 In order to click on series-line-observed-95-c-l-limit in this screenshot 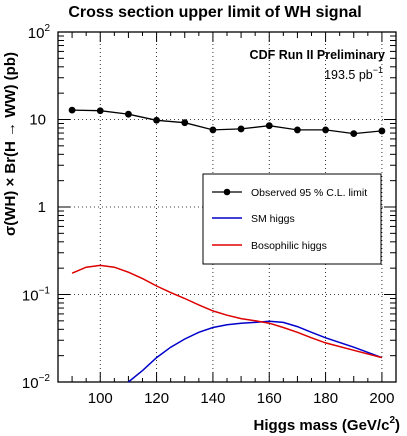, I will do `click(227, 122)`.